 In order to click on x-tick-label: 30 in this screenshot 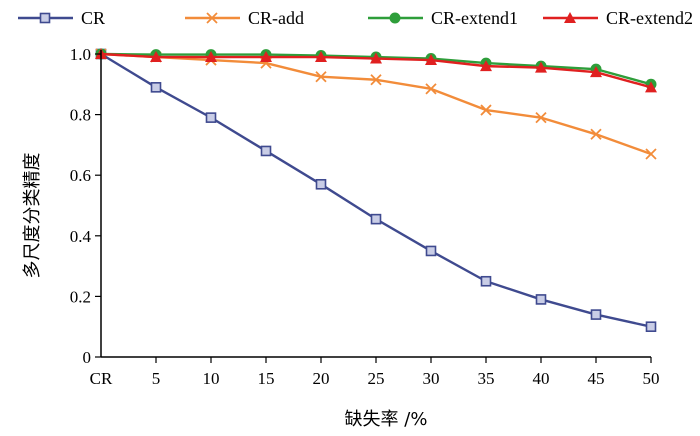, I will do `click(431, 378)`.